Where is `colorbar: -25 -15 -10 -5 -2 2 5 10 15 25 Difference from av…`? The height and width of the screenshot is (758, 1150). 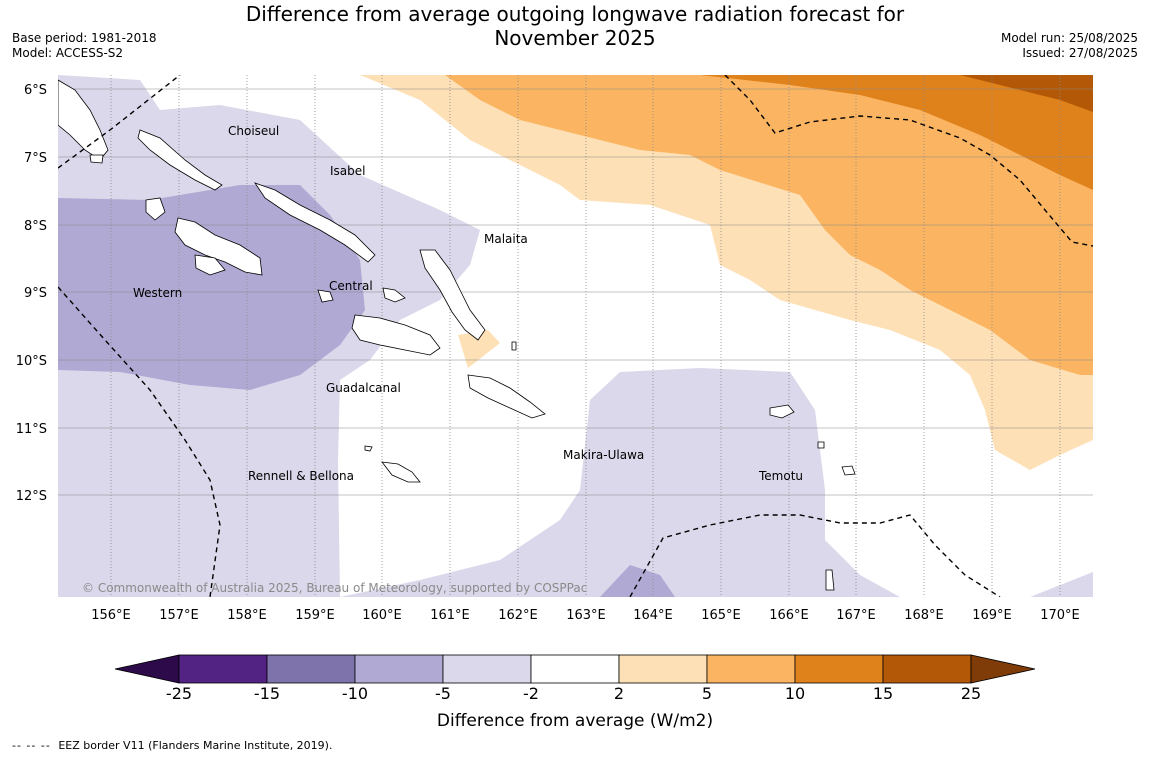 colorbar: -25 -15 -10 -5 -2 2 5 10 15 25 Difference from av… is located at coordinates (575, 692).